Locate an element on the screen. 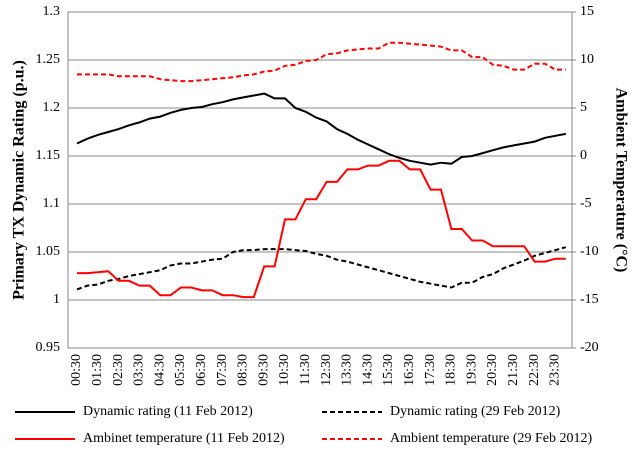 This screenshot has height=454, width=634. x-tick-label: 05:30 is located at coordinates (180, 370).